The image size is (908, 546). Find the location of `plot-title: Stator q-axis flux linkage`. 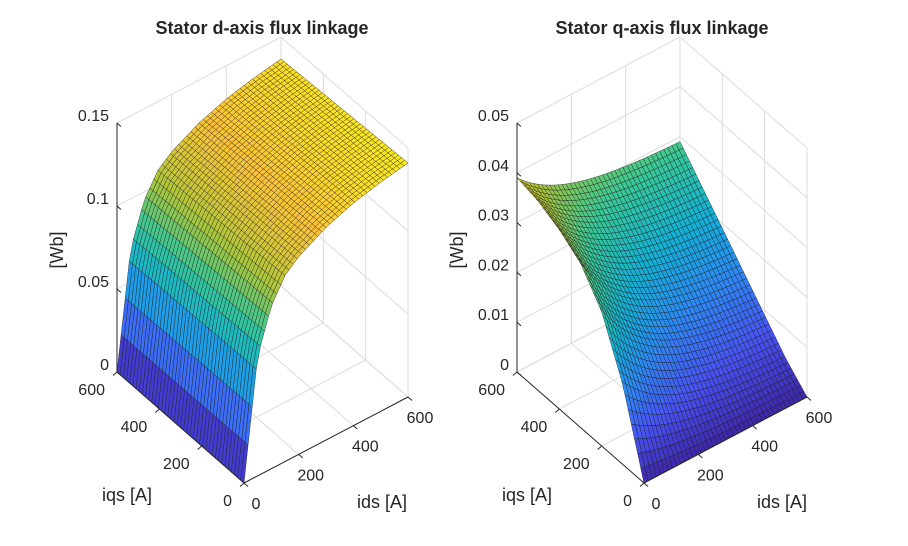

plot-title: Stator q-axis flux linkage is located at coordinates (661, 28).